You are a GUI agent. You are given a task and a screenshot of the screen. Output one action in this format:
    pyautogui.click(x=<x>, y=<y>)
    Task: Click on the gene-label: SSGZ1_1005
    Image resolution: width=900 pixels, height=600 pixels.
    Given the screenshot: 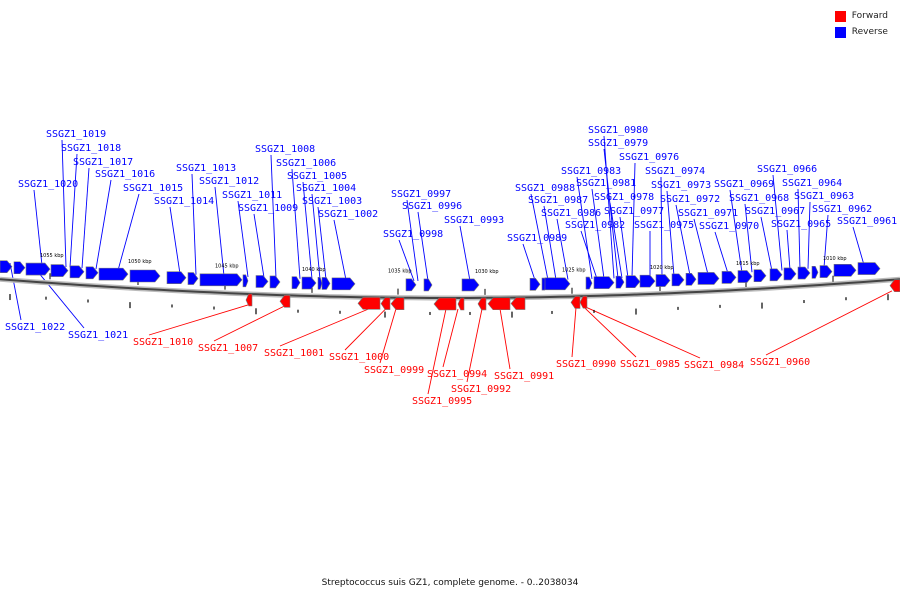 What is the action you would take?
    pyautogui.click(x=317, y=176)
    